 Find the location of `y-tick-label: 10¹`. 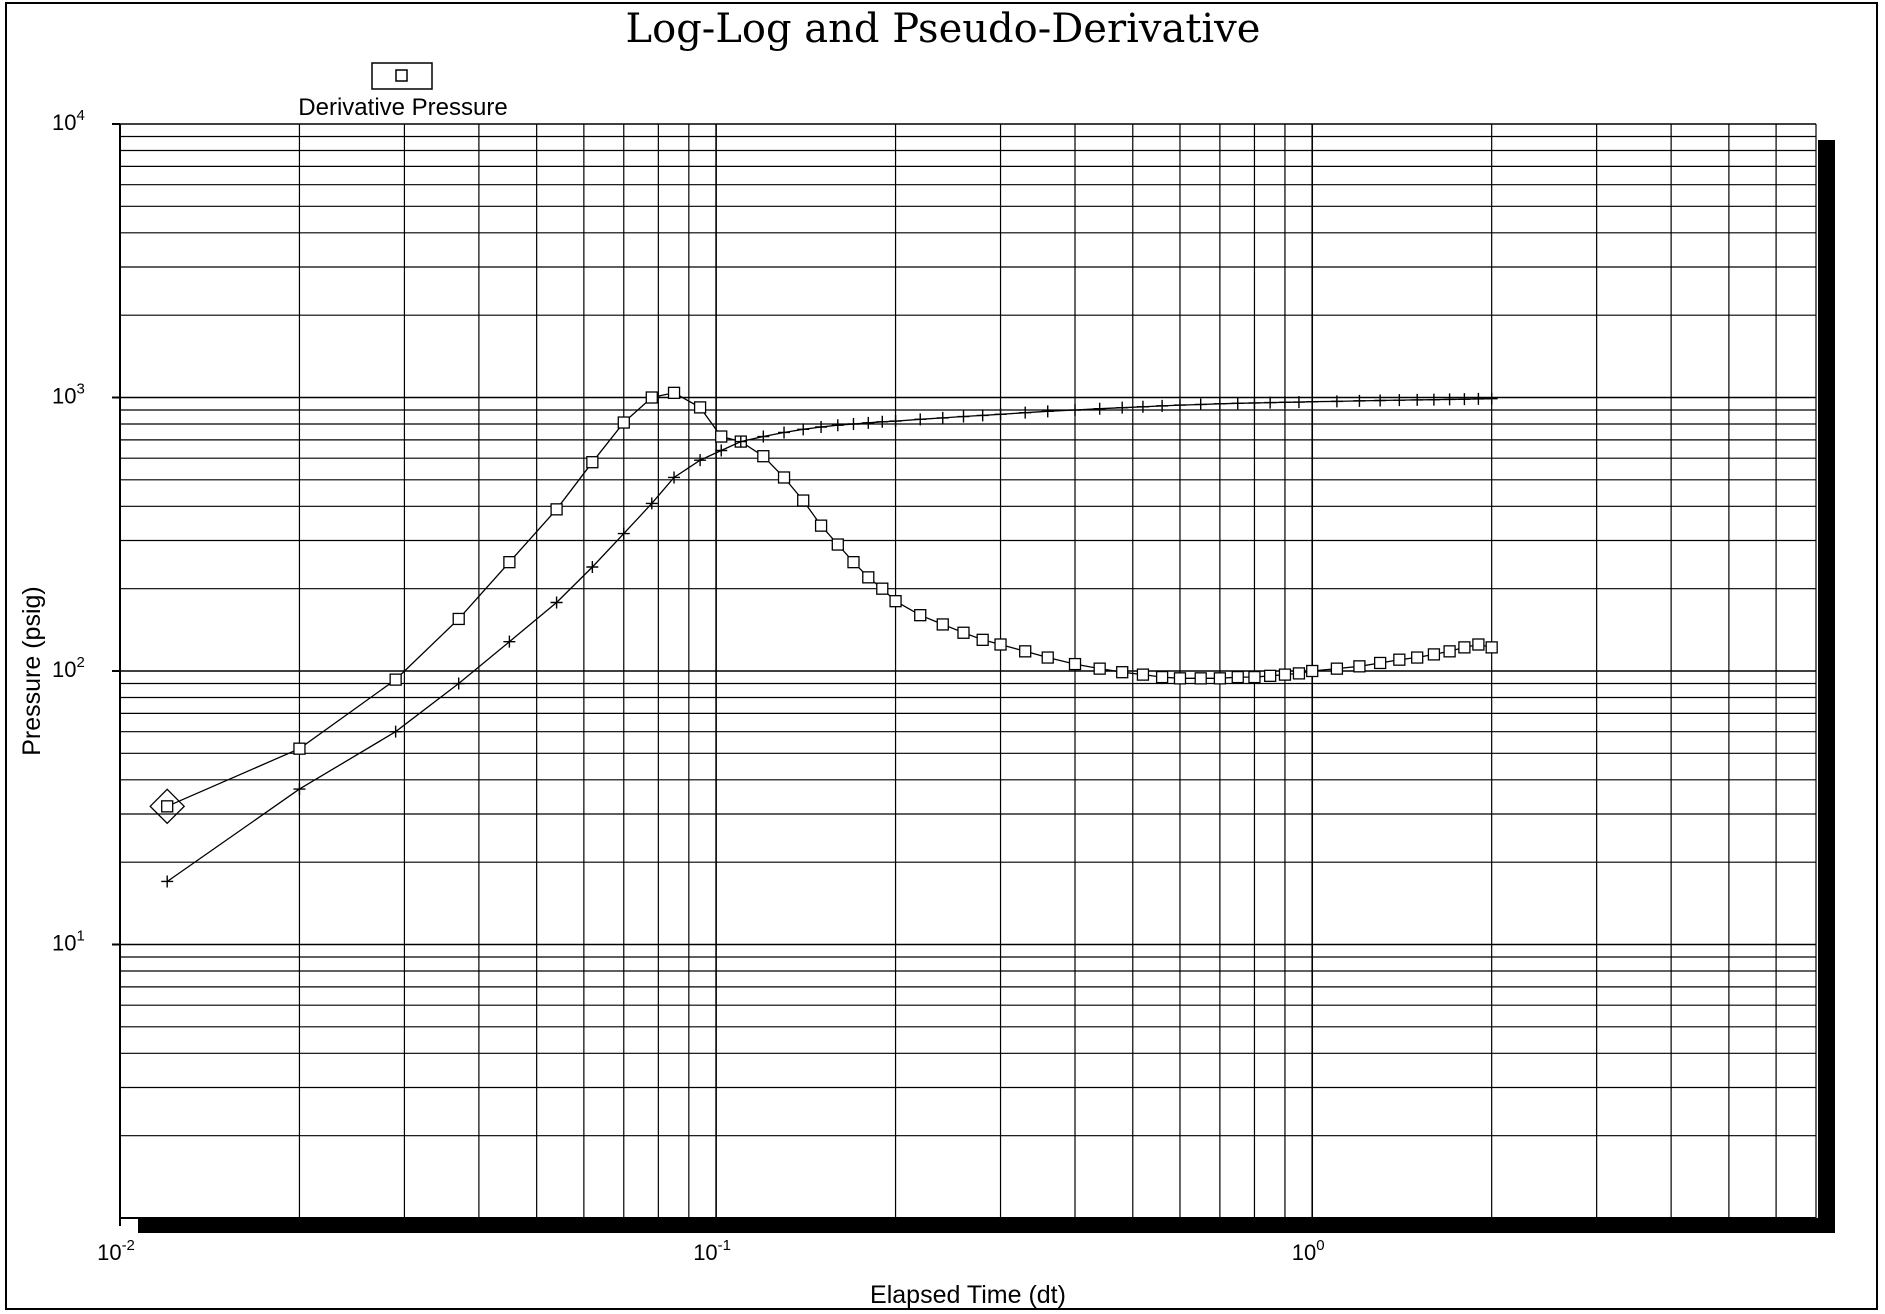

y-tick-label: 10¹ is located at coordinates (68, 942).